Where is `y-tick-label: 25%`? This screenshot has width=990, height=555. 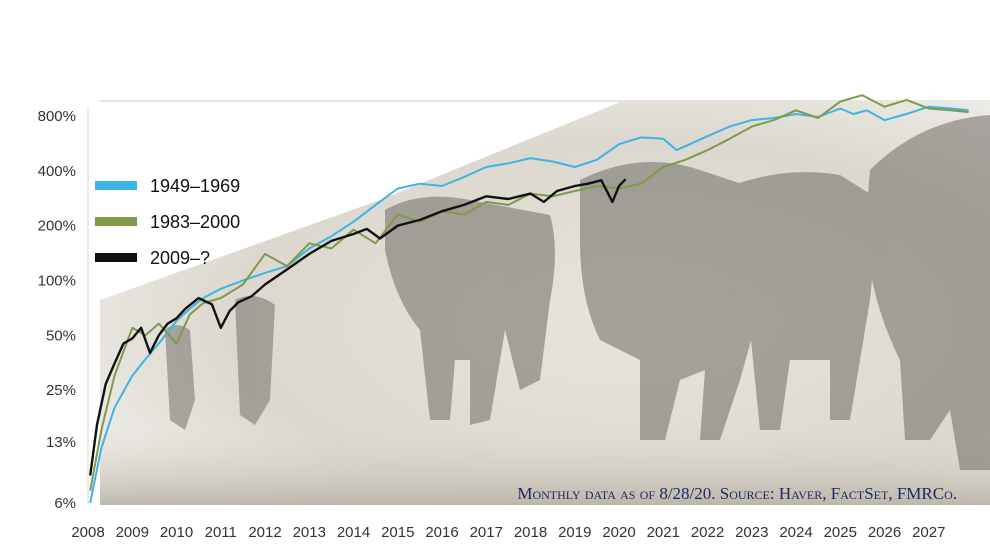
y-tick-label: 25% is located at coordinates (61, 390).